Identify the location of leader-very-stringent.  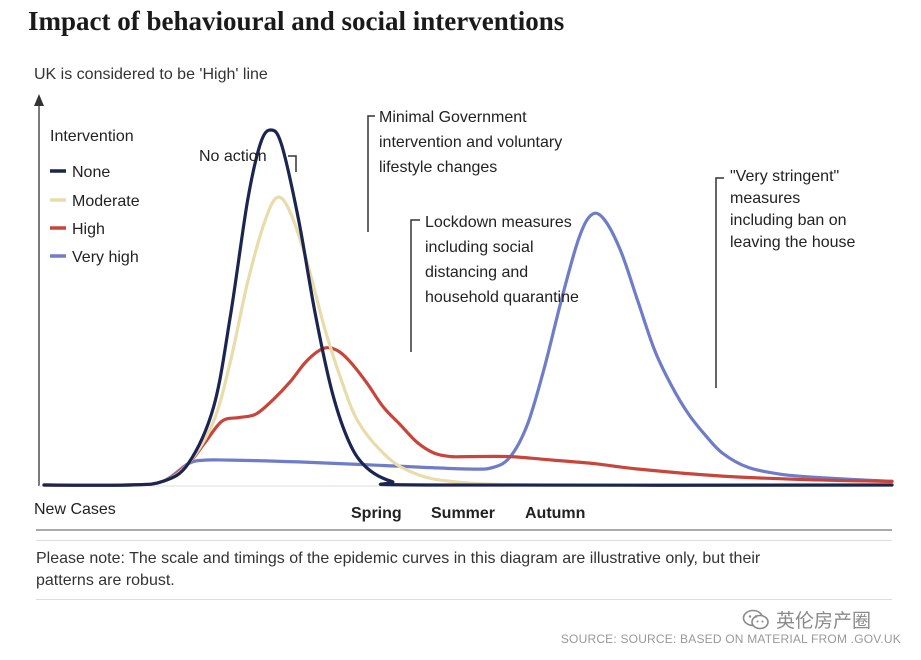
(719, 282).